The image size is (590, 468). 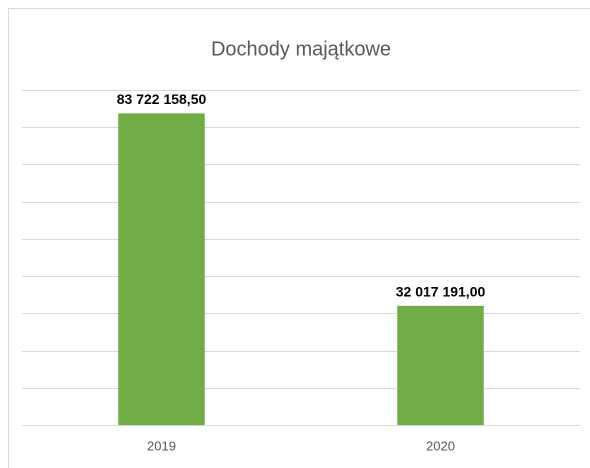 What do you see at coordinates (162, 99) in the screenshot?
I see `data-label: 83 722 158,50` at bounding box center [162, 99].